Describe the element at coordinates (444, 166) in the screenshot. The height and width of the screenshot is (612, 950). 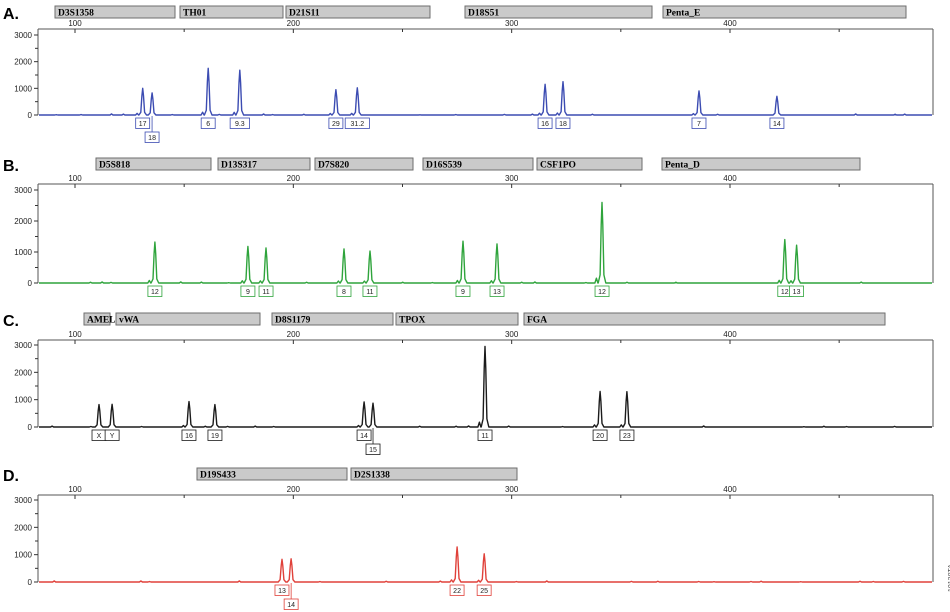
I see `marker-label-D16S539: D16S539` at that location.